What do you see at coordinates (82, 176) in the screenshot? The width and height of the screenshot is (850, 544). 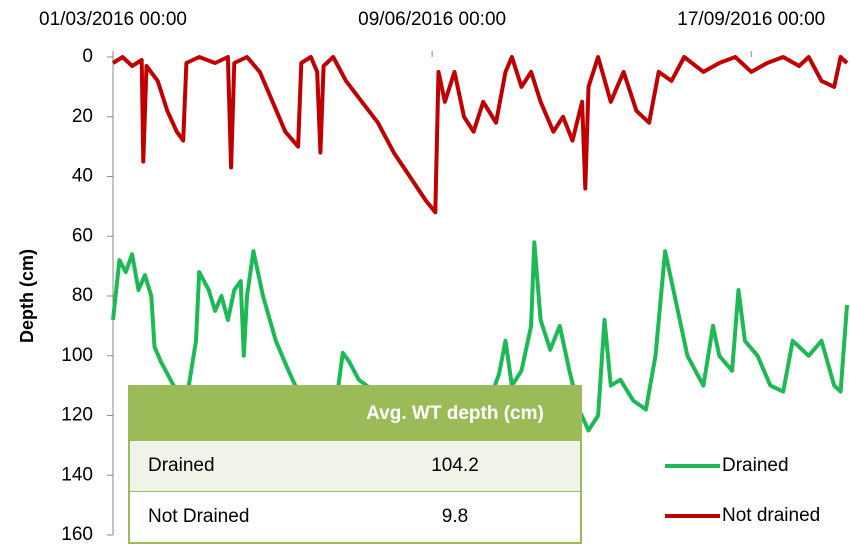 I see `y-tick-label: 40` at bounding box center [82, 176].